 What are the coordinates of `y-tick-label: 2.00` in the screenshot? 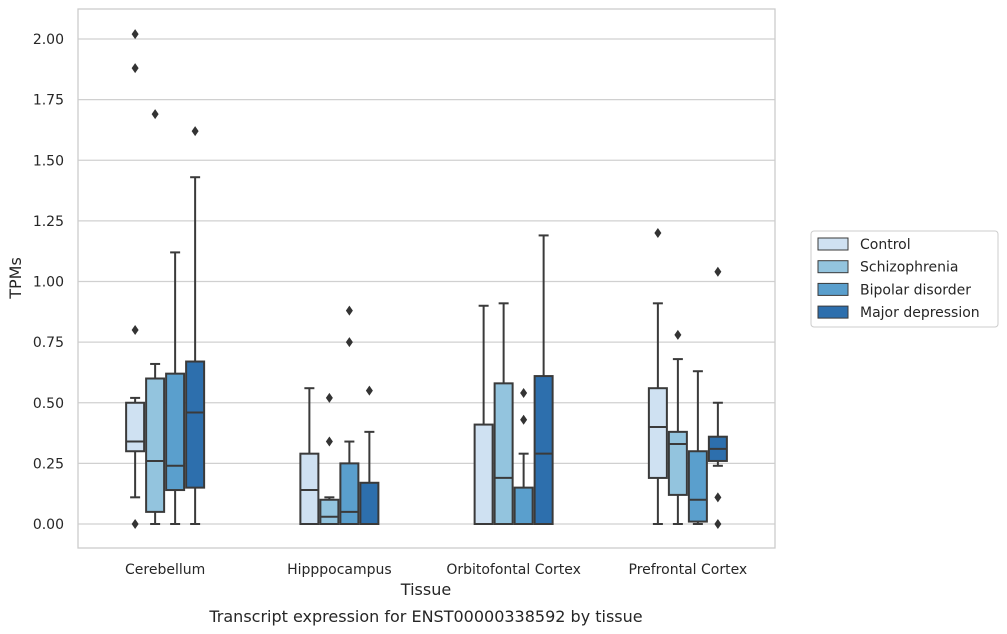 It's located at (48, 40).